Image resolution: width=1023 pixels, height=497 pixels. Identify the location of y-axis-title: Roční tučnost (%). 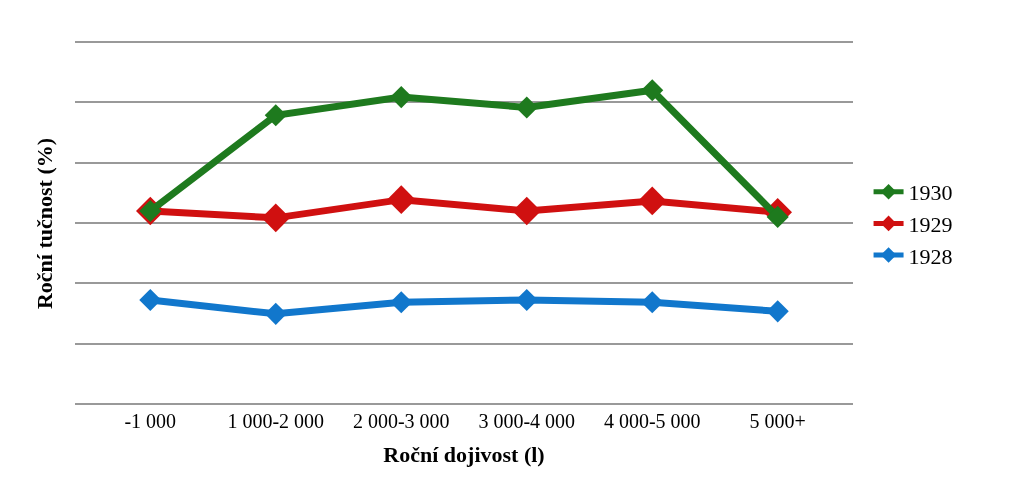
(44, 223).